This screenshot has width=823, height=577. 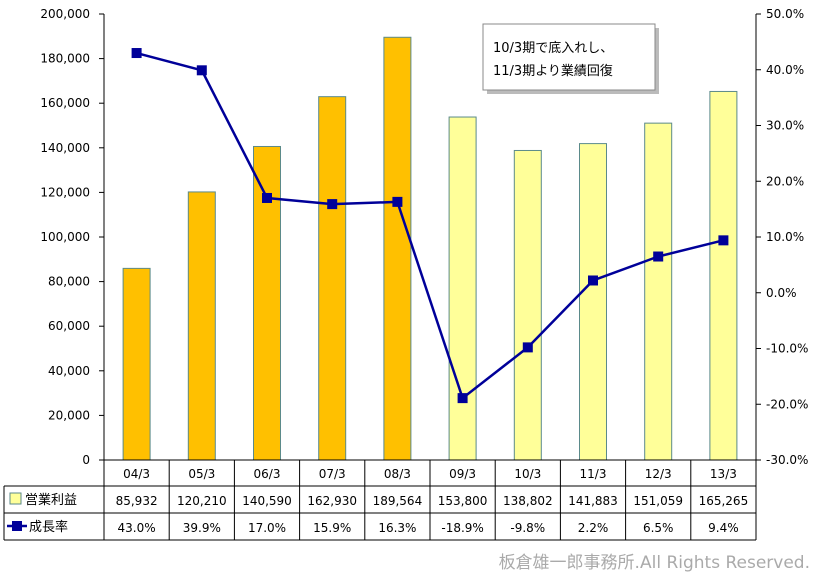 What do you see at coordinates (785, 181) in the screenshot?
I see `right-tick-label: 20.0%` at bounding box center [785, 181].